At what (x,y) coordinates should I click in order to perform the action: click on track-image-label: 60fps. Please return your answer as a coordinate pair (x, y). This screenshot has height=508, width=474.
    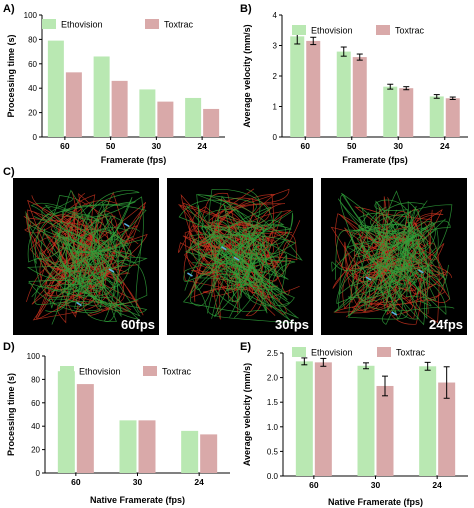
    Looking at the image, I should click on (138, 324).